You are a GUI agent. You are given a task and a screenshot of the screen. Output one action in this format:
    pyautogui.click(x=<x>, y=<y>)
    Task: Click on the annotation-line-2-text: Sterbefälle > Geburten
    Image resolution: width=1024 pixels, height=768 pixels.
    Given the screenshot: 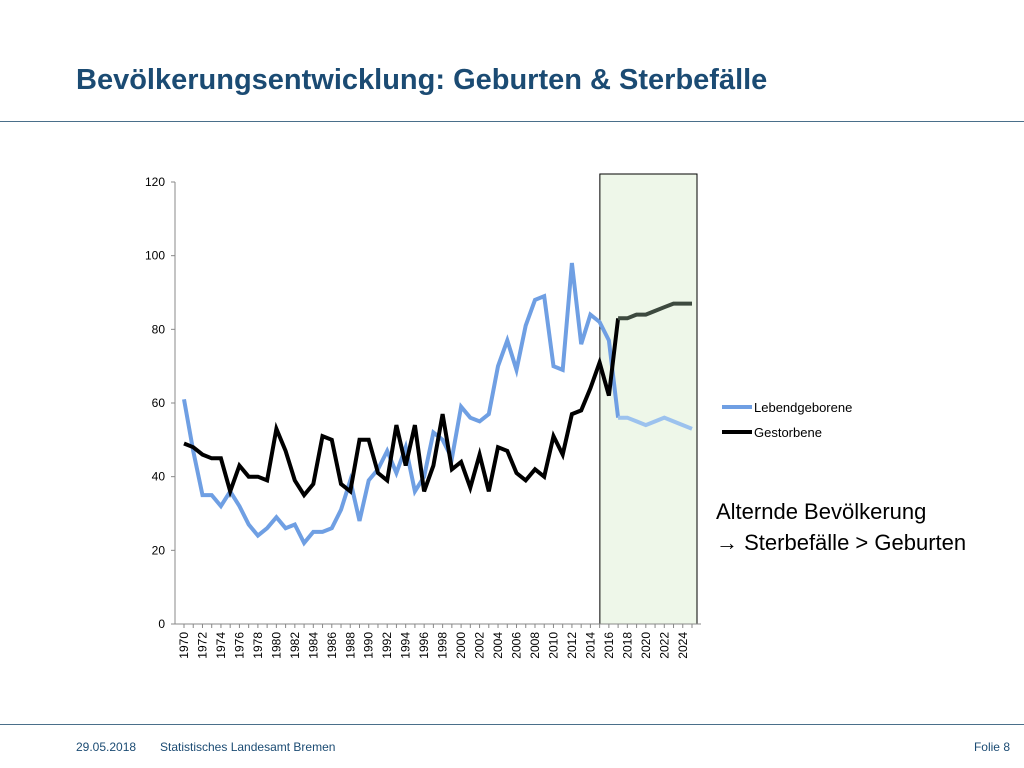 What is the action you would take?
    pyautogui.click(x=855, y=542)
    